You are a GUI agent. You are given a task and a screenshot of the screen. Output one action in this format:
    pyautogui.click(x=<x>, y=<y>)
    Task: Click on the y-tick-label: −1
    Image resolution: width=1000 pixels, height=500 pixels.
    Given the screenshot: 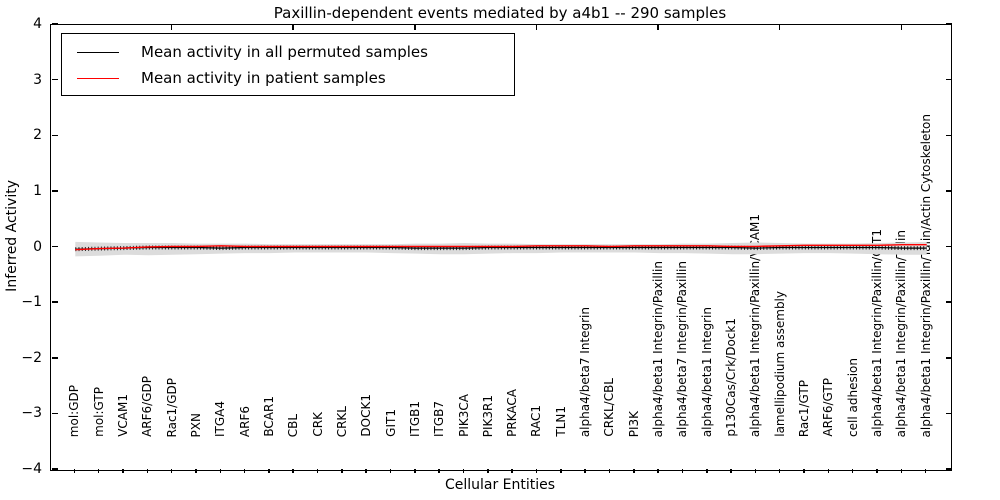 What is the action you would take?
    pyautogui.click(x=31, y=302)
    